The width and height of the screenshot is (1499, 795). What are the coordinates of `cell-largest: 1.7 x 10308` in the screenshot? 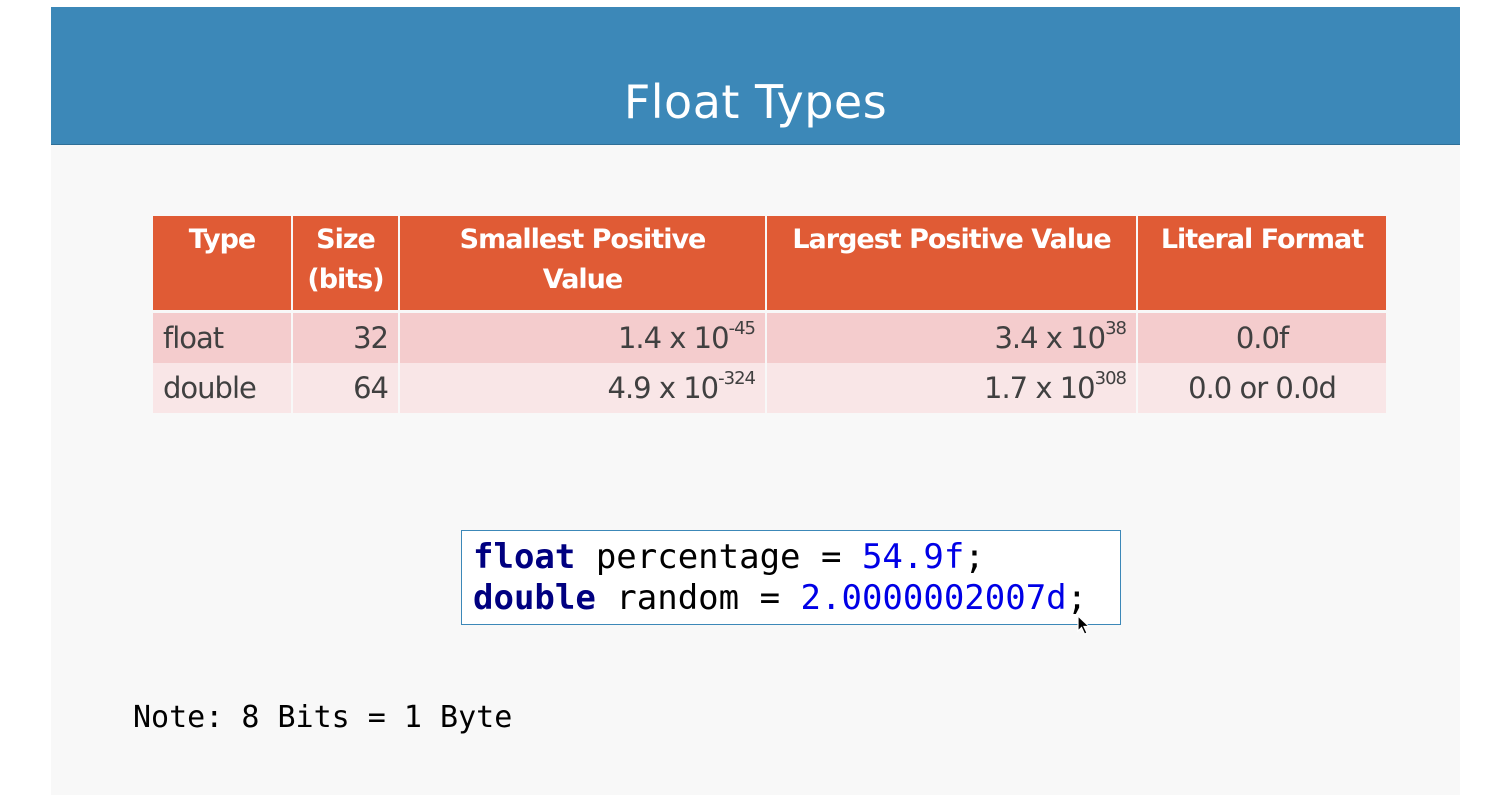 It's located at (951, 388).